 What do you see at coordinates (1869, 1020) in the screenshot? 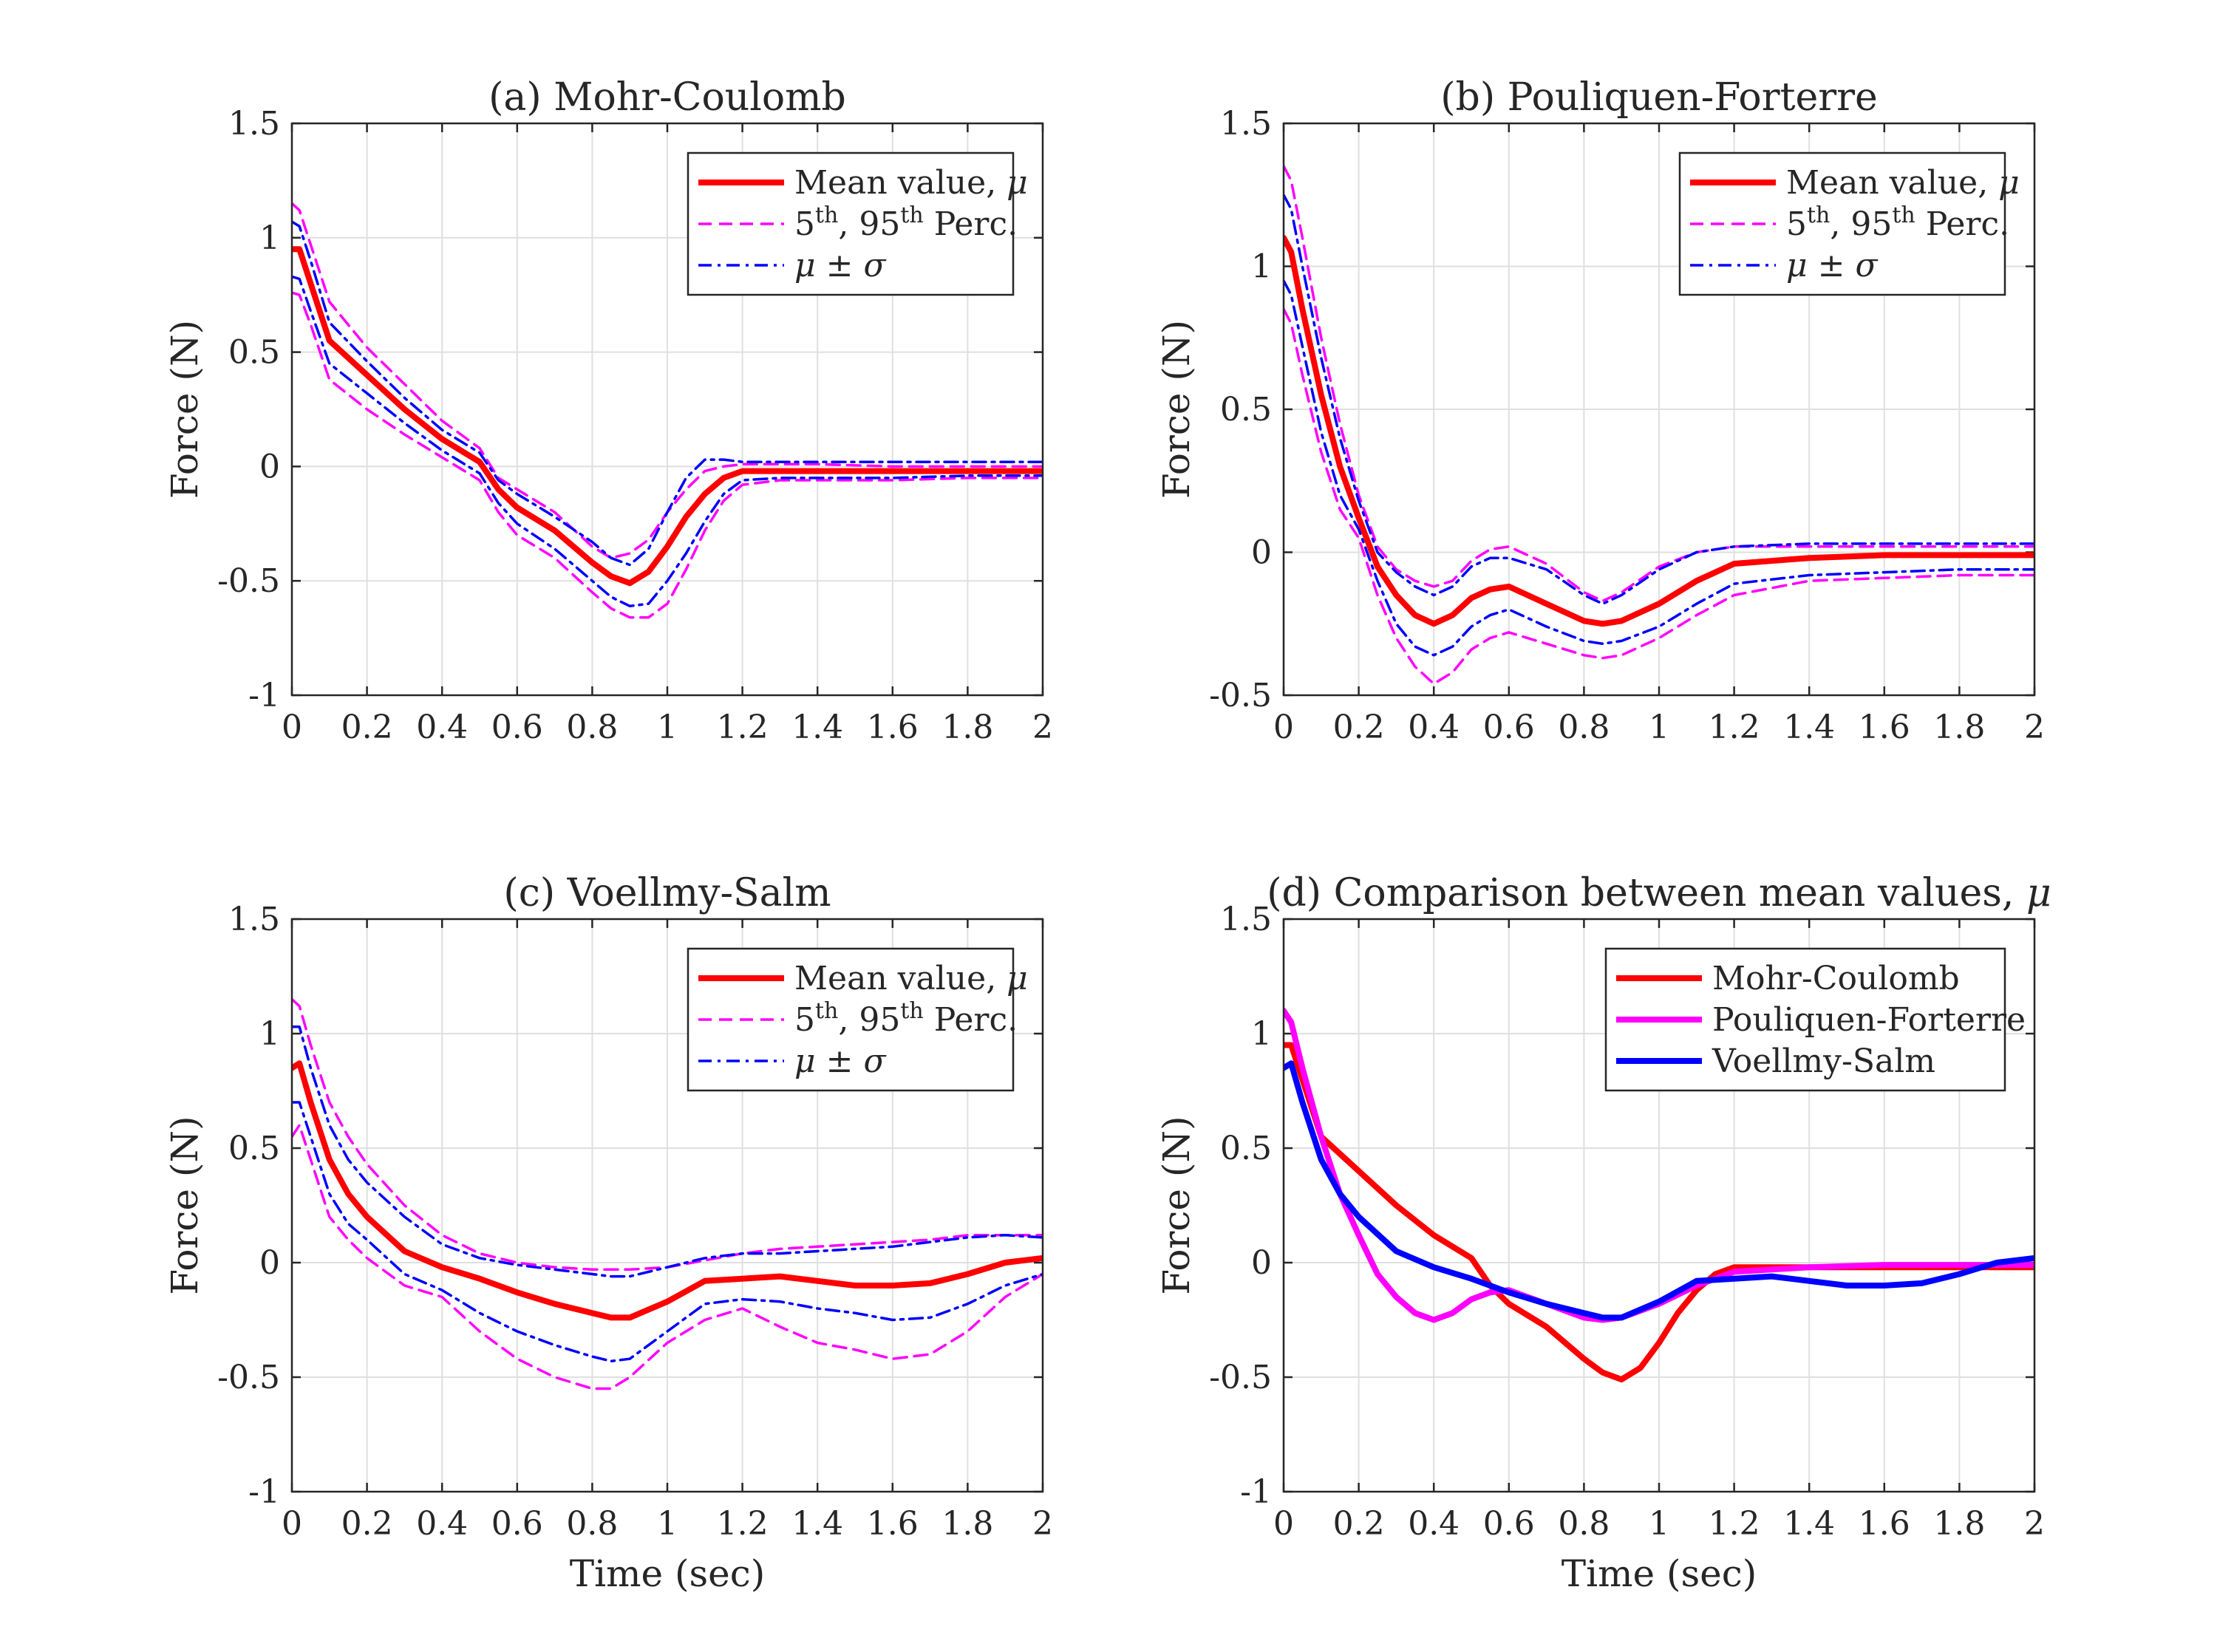
I see `legend-label: Pouliquen-Forterre` at bounding box center [1869, 1020].